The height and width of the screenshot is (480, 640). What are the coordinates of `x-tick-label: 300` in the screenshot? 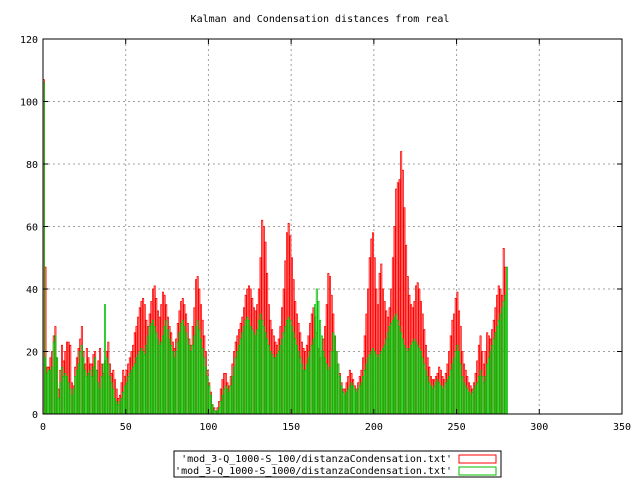 It's located at (539, 427).